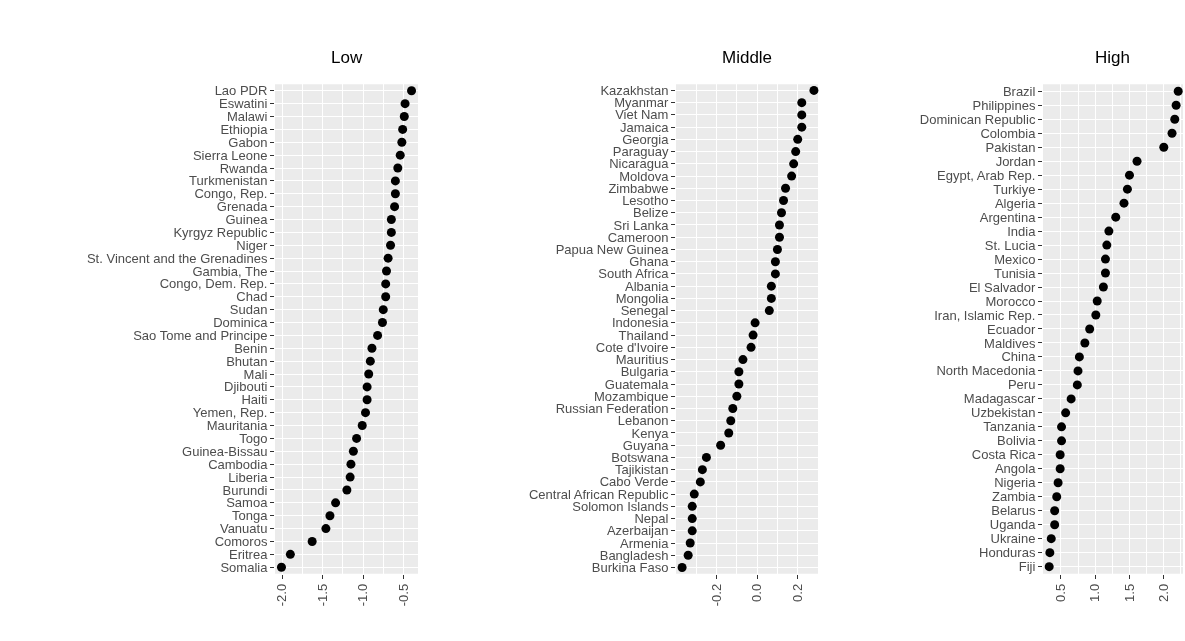 Image resolution: width=1185 pixels, height=641 pixels. I want to click on y-tick-label: India, so click(1022, 231).